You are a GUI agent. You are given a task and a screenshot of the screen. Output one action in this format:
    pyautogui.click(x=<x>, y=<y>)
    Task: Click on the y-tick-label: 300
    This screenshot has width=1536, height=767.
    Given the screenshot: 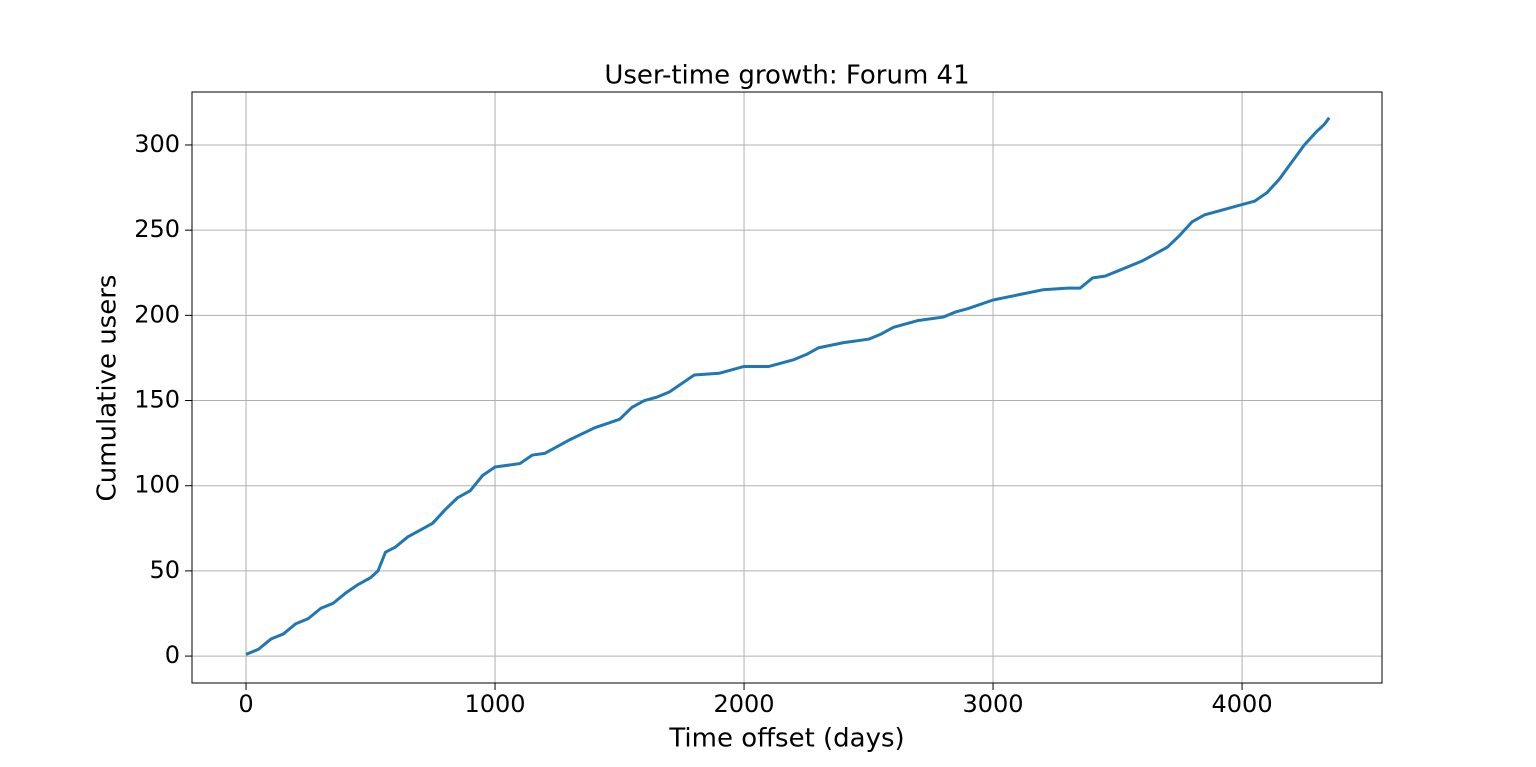 What is the action you would take?
    pyautogui.click(x=157, y=144)
    